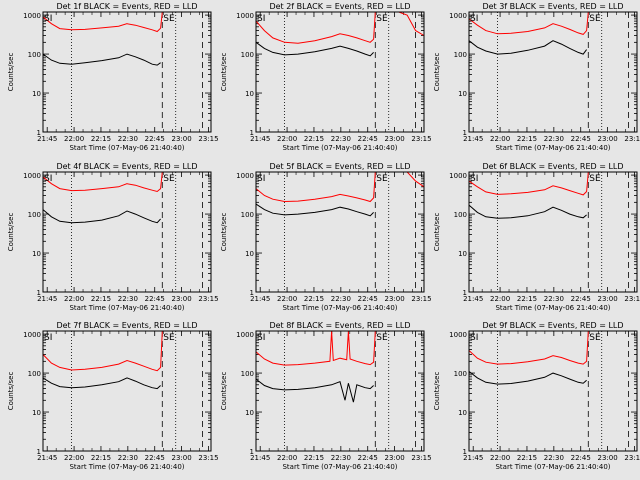 The image size is (640, 480). I want to click on panel-title: Det 6f BLACK = Events, RED = LLD, so click(552, 166).